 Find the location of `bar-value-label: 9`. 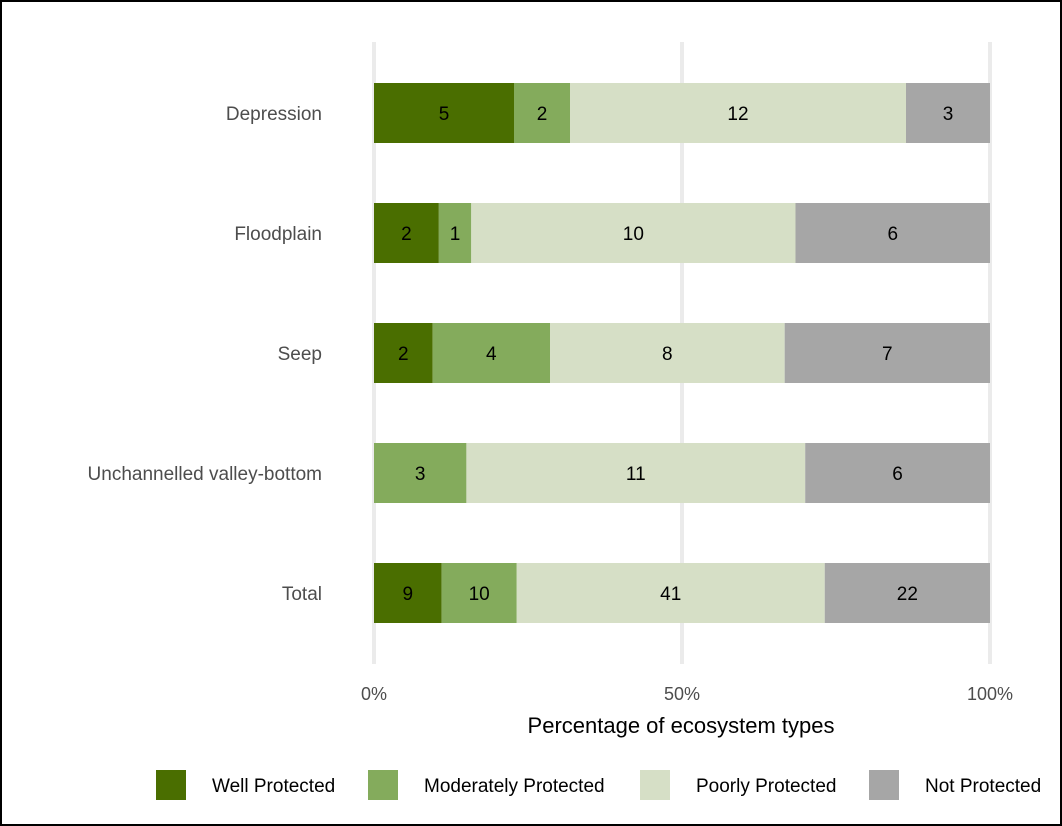

bar-value-label: 9 is located at coordinates (408, 594).